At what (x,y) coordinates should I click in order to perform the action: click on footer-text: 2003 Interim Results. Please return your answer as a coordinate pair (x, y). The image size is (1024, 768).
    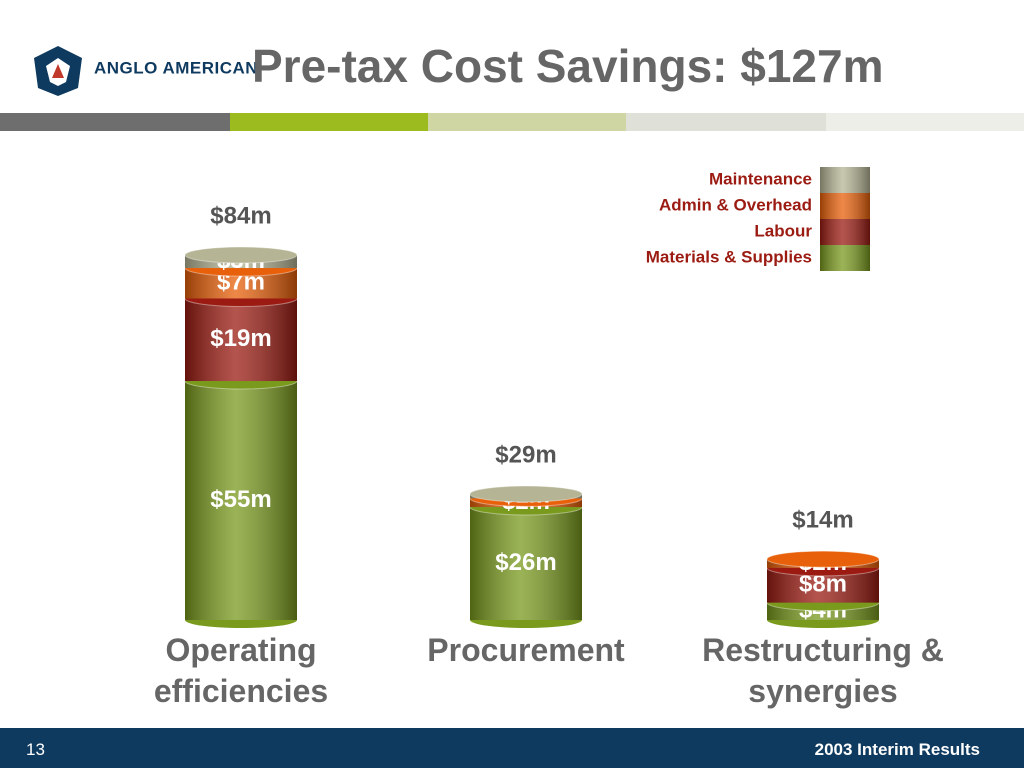
    Looking at the image, I should click on (897, 749).